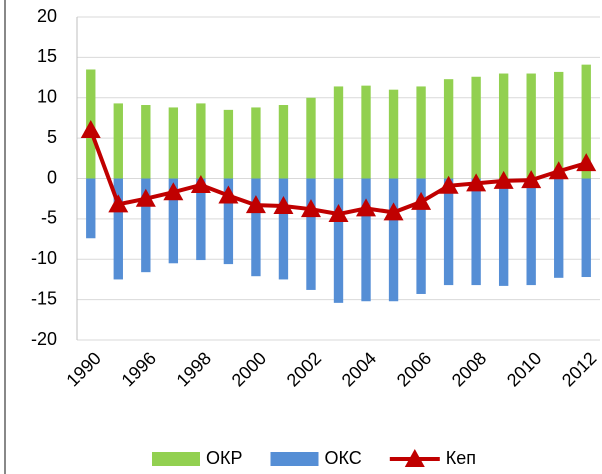  Describe the element at coordinates (47, 97) in the screenshot. I see `y-tick-label: 10` at that location.